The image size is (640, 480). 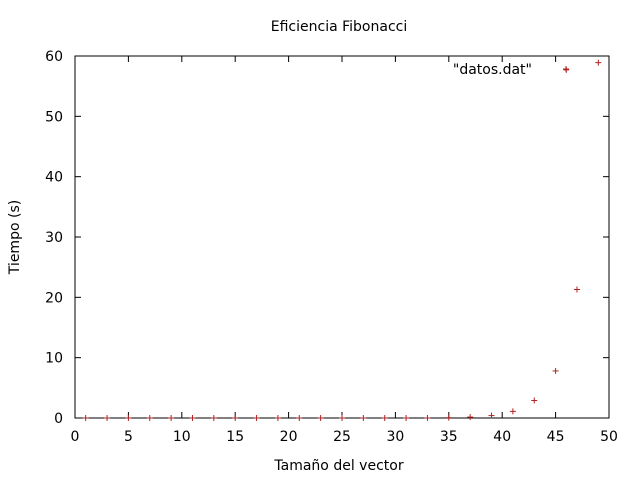 I want to click on x-tick-label: 5, so click(x=128, y=437).